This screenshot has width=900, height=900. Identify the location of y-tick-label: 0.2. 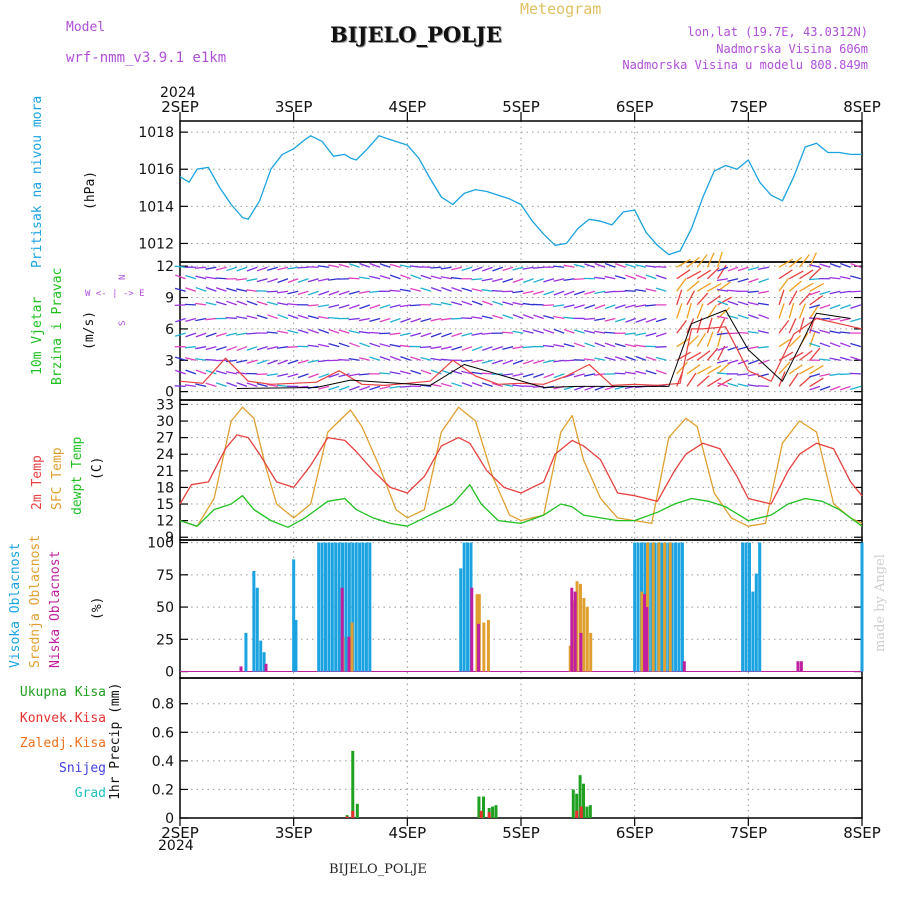
(163, 790).